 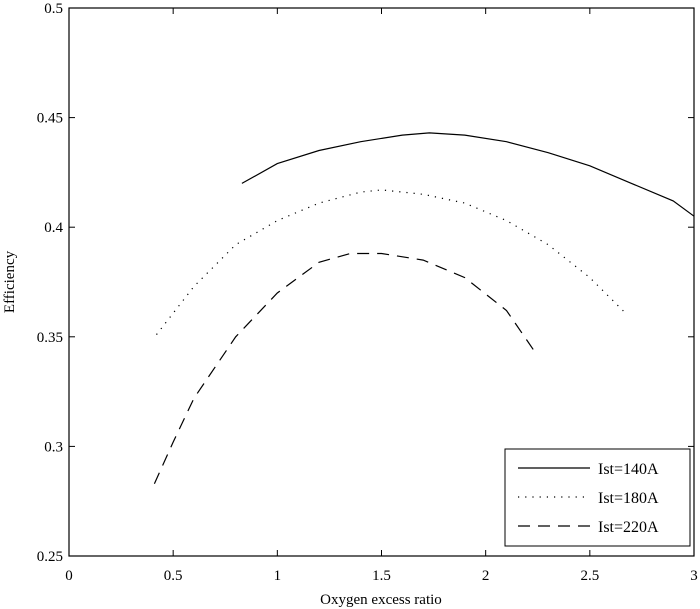 I want to click on y-tick-label: 0.5, so click(x=53, y=9).